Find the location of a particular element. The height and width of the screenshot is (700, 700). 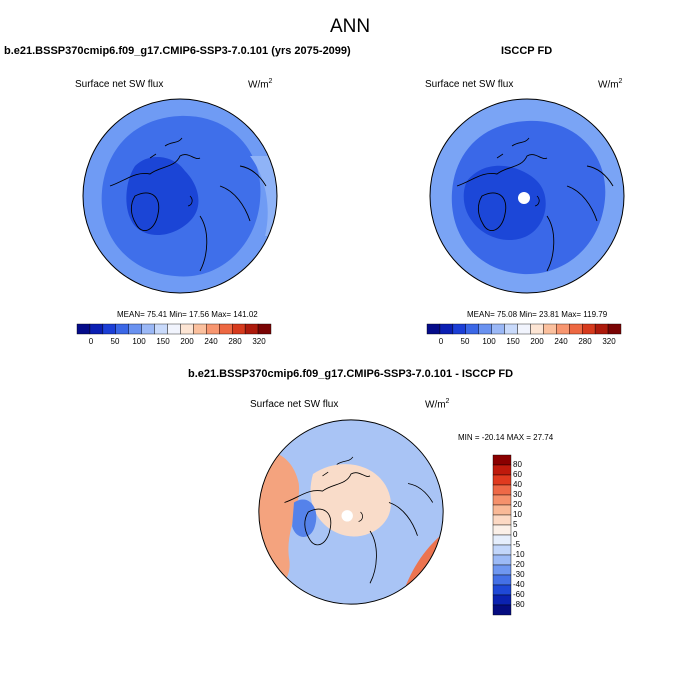

panel2-colorbar-labels: 0 50 100 150 200 240 280 320 is located at coordinates (524, 343).